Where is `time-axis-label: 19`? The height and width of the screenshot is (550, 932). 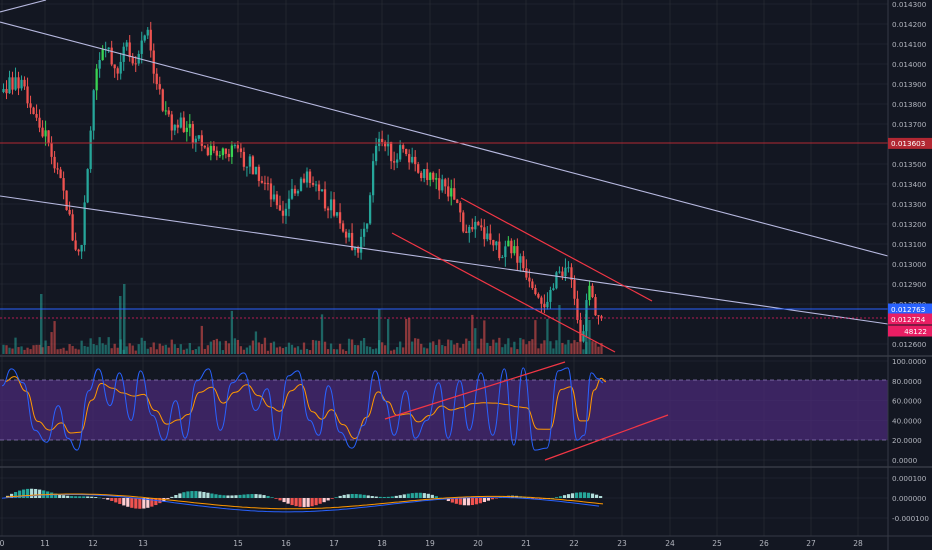 time-axis-label: 19 is located at coordinates (430, 543).